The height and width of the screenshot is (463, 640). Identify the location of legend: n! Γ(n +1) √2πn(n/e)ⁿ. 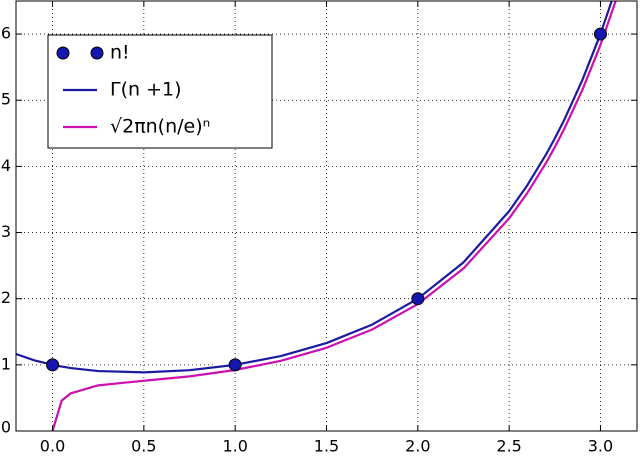
(160, 91).